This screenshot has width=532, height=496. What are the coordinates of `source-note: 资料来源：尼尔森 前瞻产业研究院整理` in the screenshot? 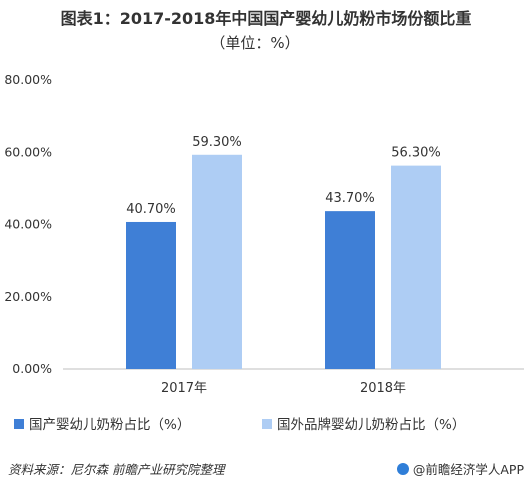 It's located at (116, 469).